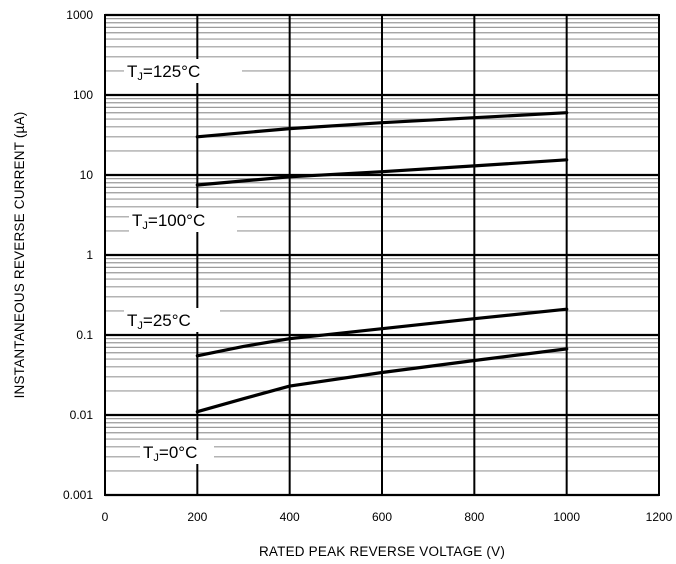 The height and width of the screenshot is (564, 676). Describe the element at coordinates (78, 495) in the screenshot. I see `y-tick-label: 0.001` at that location.